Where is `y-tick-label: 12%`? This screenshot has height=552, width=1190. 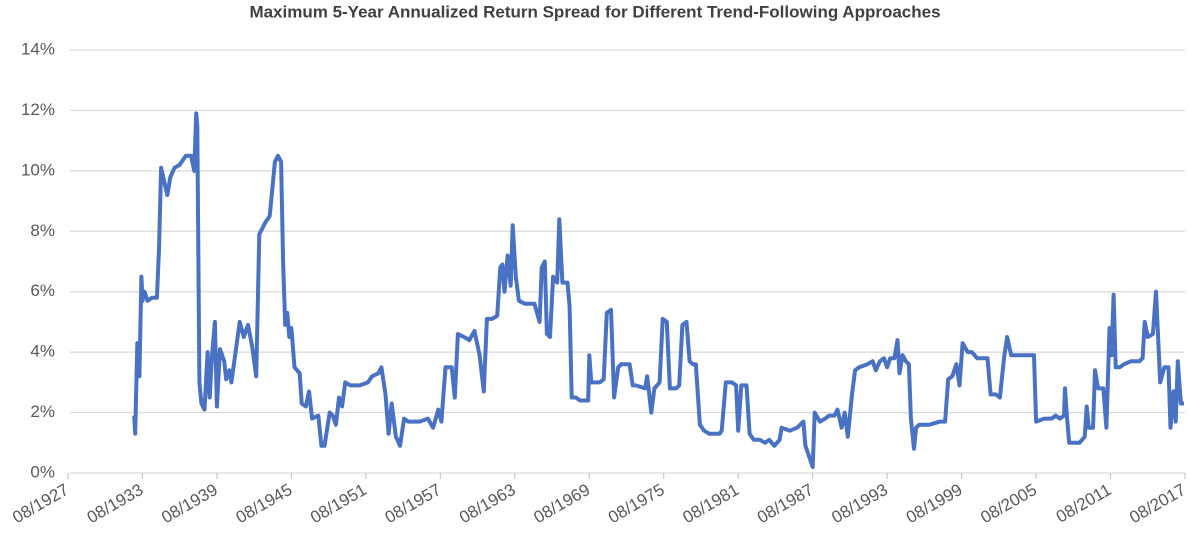
y-tick-label: 12% is located at coordinates (38, 109).